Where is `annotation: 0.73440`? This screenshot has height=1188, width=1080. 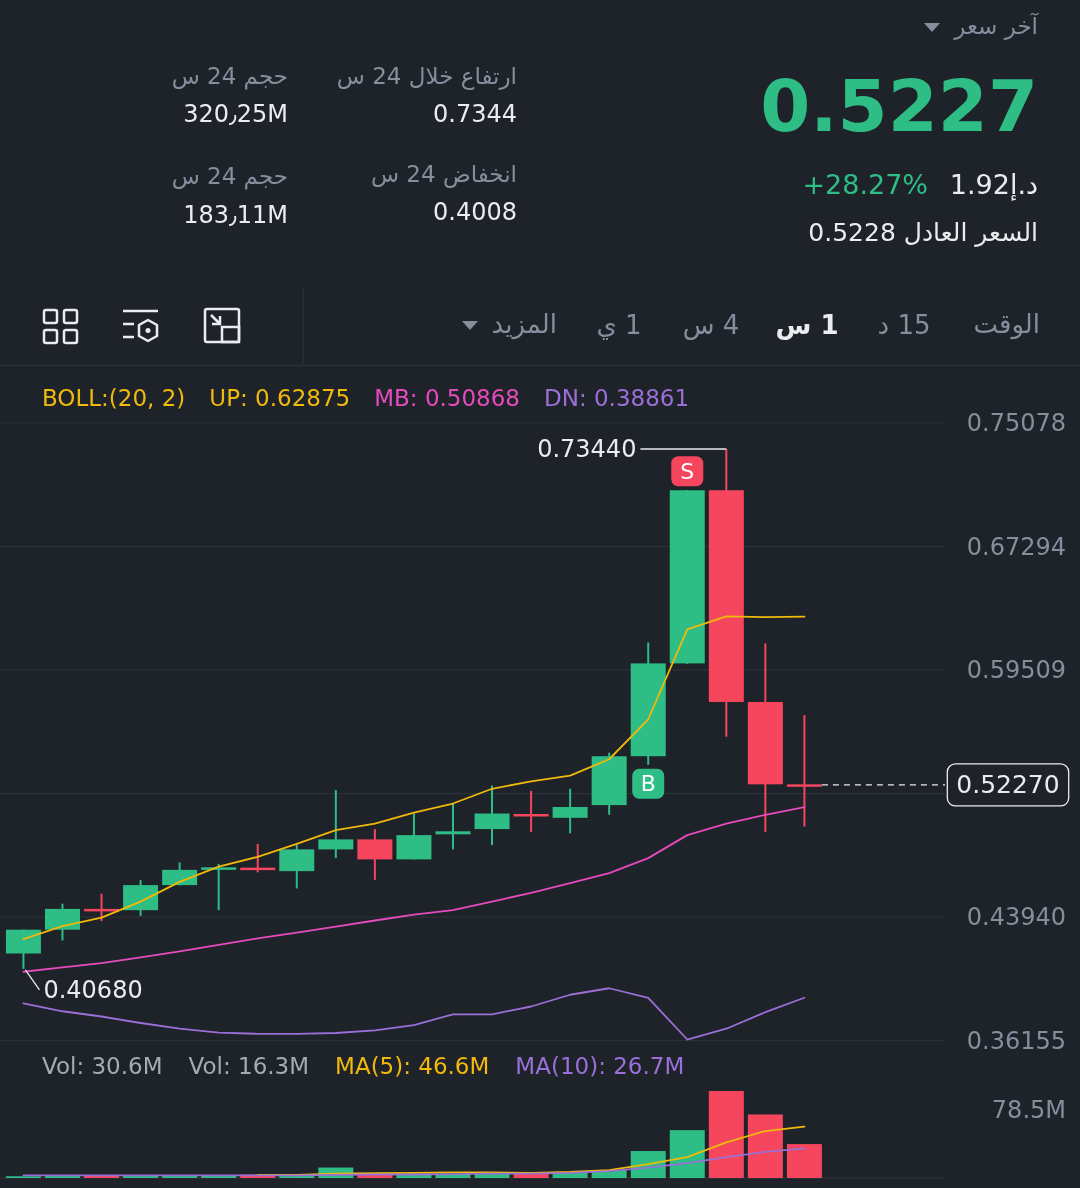 annotation: 0.73440 is located at coordinates (587, 448).